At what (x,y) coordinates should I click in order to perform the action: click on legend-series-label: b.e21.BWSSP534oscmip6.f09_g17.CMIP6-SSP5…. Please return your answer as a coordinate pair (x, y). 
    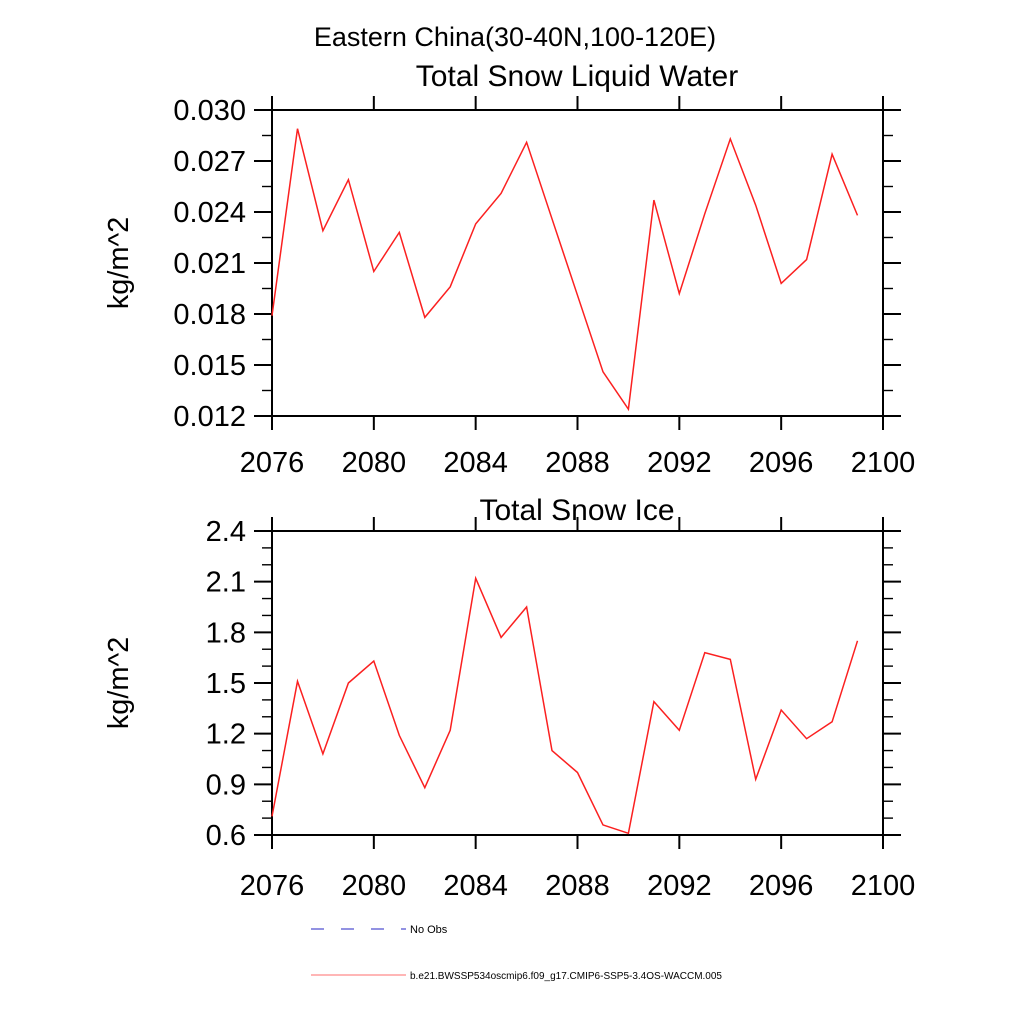
    Looking at the image, I should click on (566, 976).